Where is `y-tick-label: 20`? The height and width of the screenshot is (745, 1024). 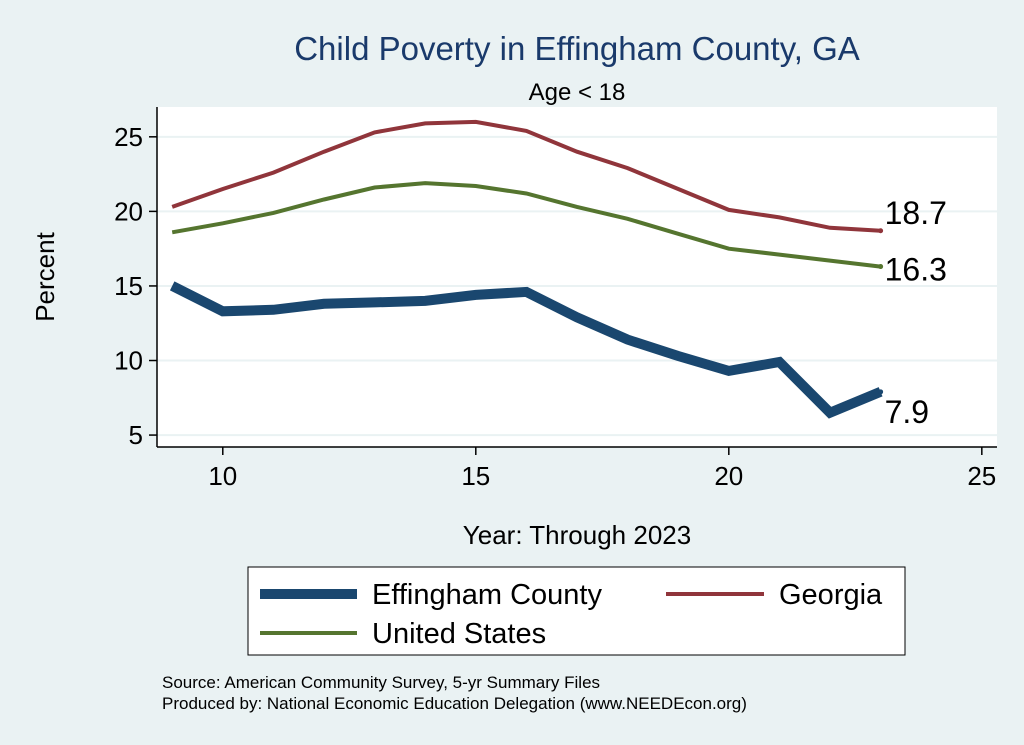
y-tick-label: 20 is located at coordinates (128, 211).